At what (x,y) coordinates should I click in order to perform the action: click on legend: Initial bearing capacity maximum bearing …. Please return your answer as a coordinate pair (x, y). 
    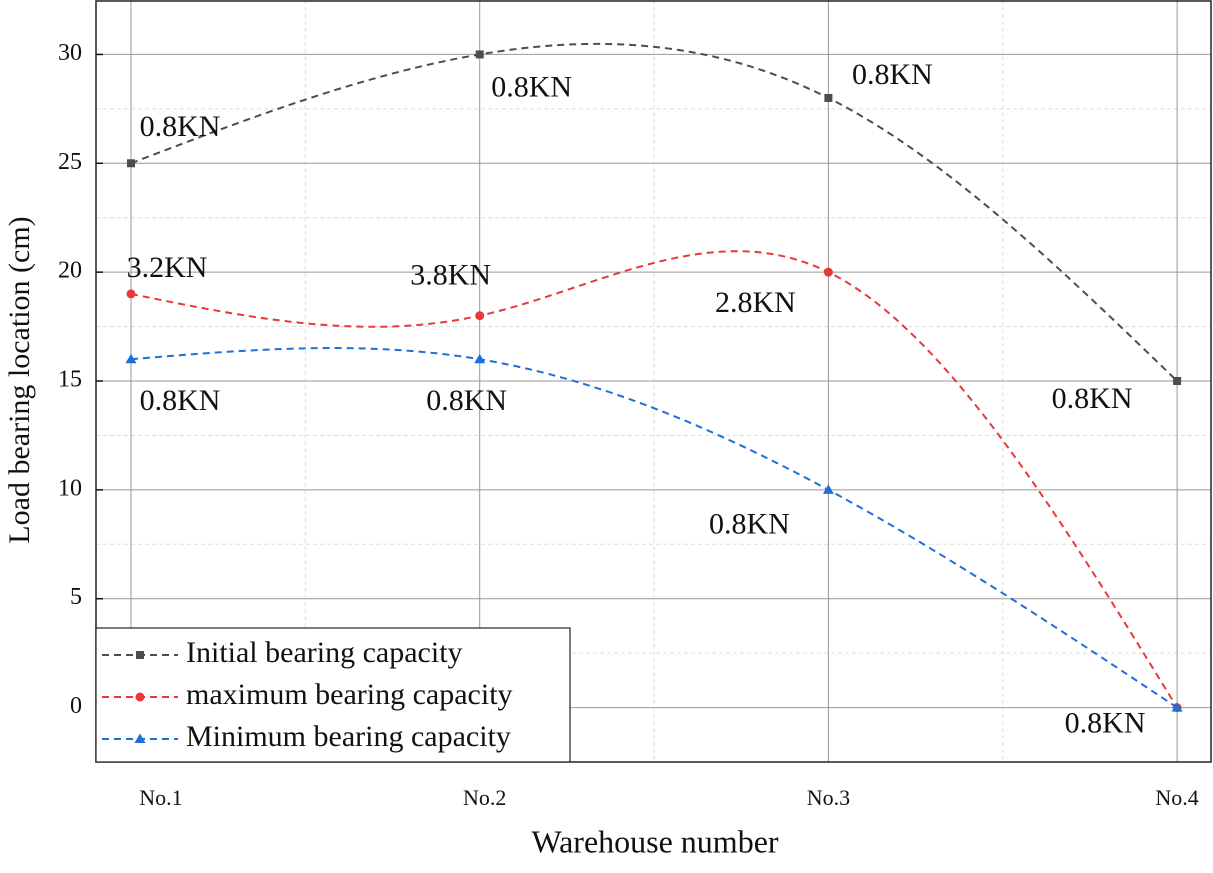
    Looking at the image, I should click on (333, 695).